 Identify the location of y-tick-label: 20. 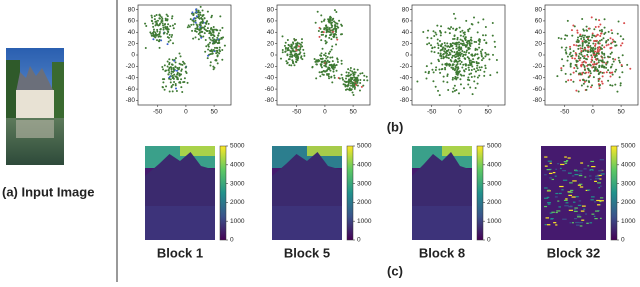
(406, 43).